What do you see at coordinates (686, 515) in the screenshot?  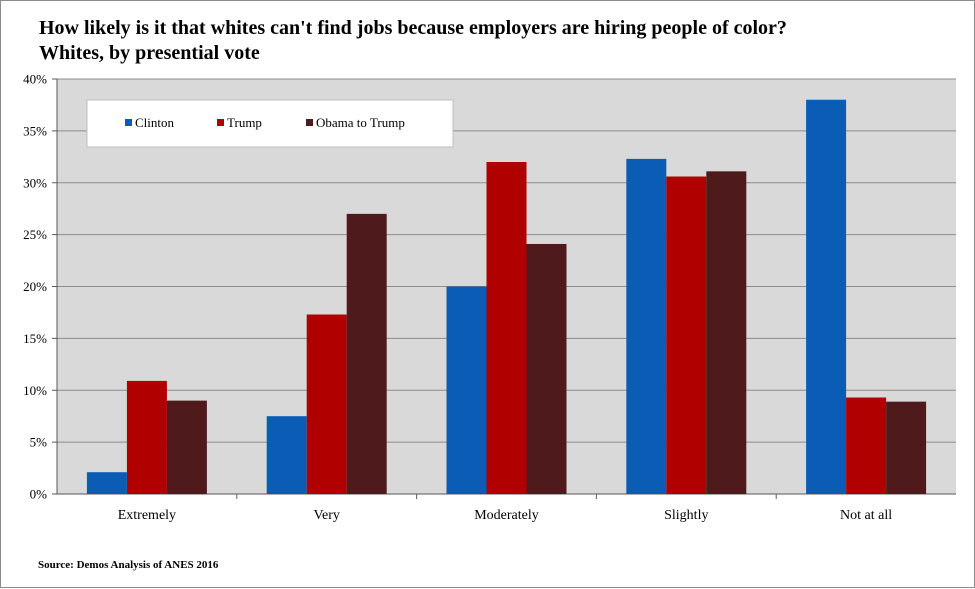 I see `x-category-label: Slightly` at bounding box center [686, 515].